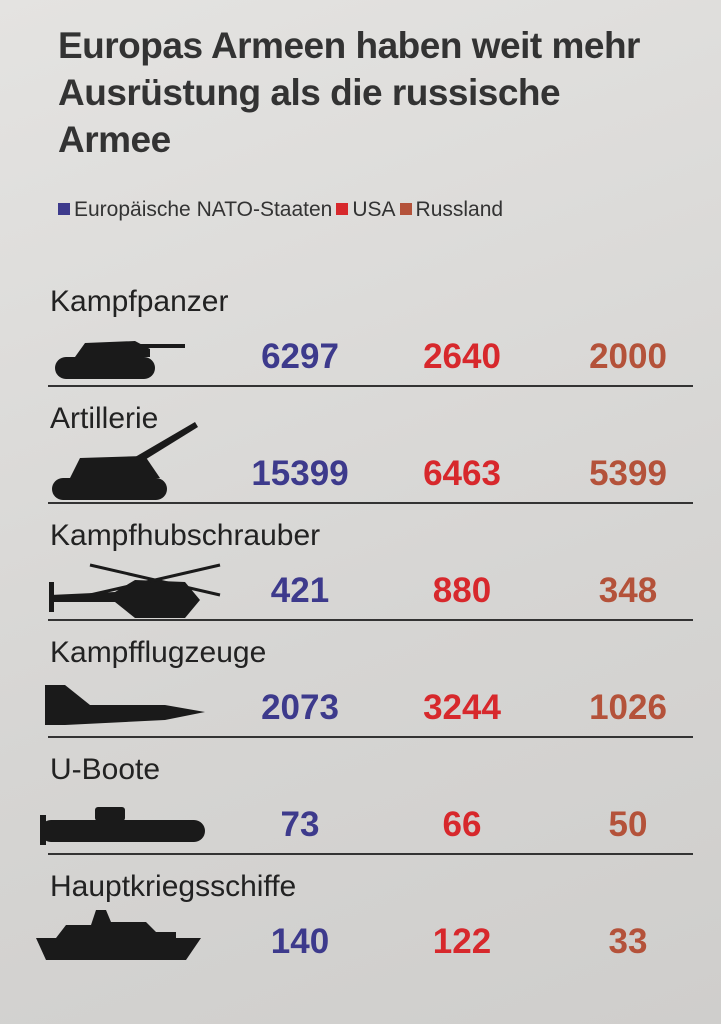 This screenshot has height=1024, width=721. Describe the element at coordinates (462, 590) in the screenshot. I see `value: 880` at that location.